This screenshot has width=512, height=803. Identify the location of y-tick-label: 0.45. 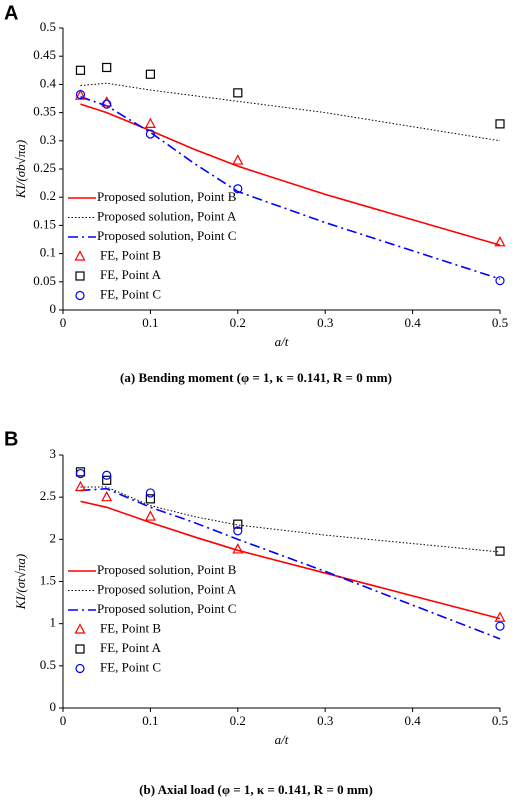
(44, 54).